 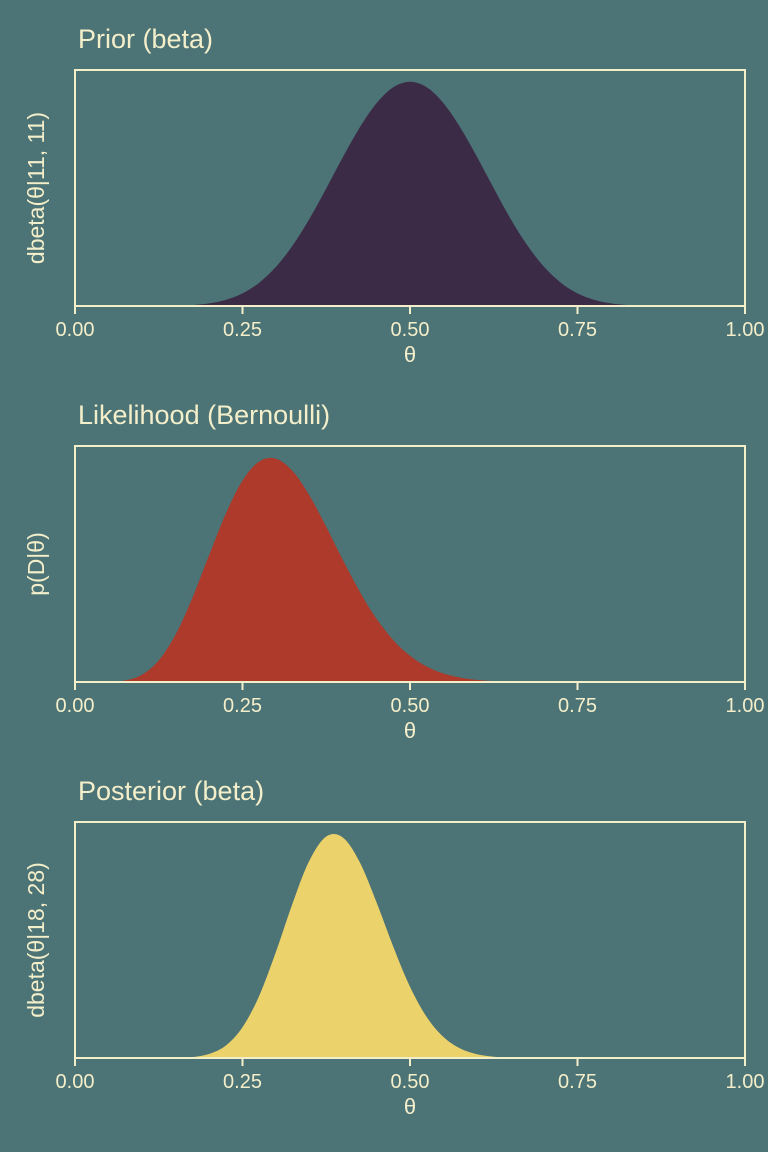 I want to click on prior-y-axis-label: dbeta(θ|11, 11), so click(x=36, y=188).